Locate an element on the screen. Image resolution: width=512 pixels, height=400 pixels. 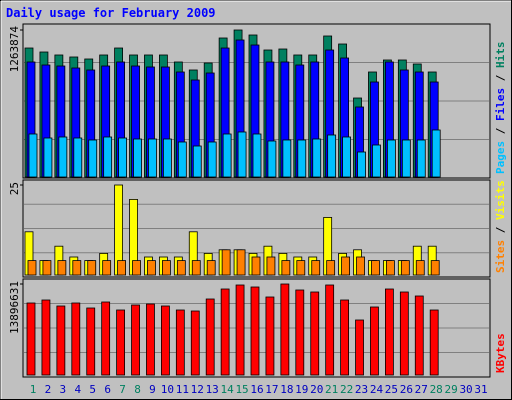
legend: KBytes is located at coordinates (500, 353).